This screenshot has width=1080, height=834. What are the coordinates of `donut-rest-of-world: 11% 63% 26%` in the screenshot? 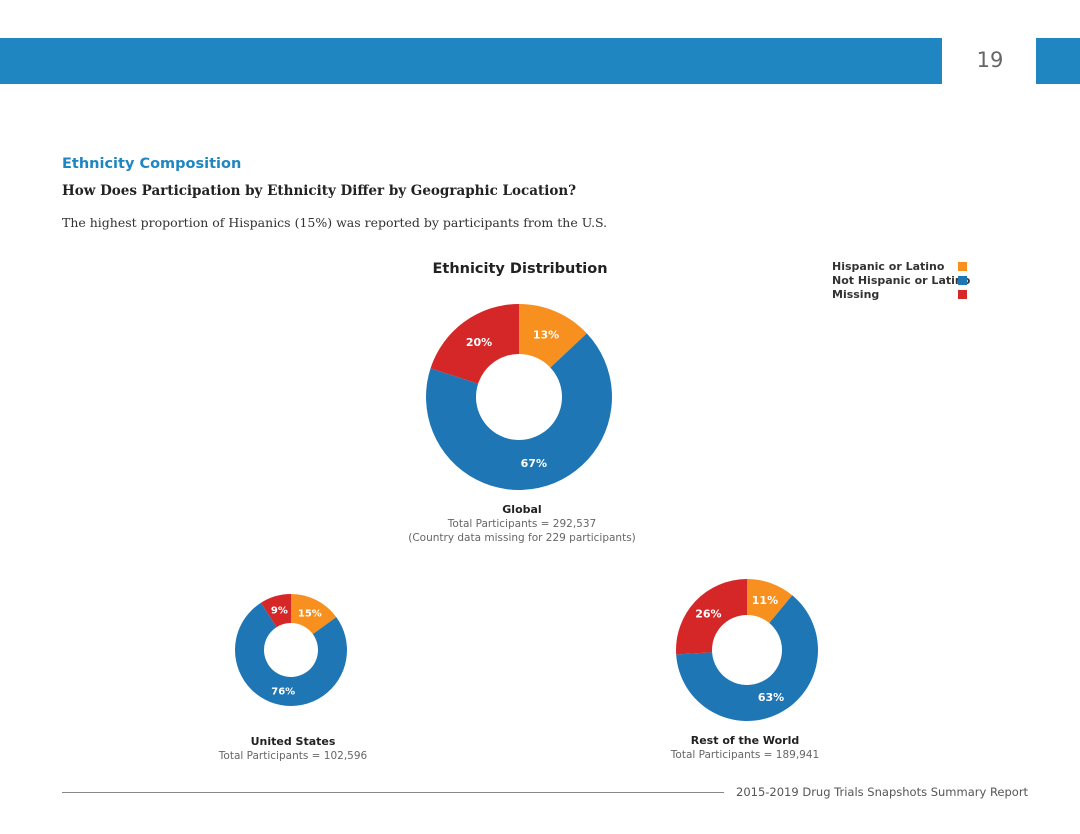 It's located at (747, 650).